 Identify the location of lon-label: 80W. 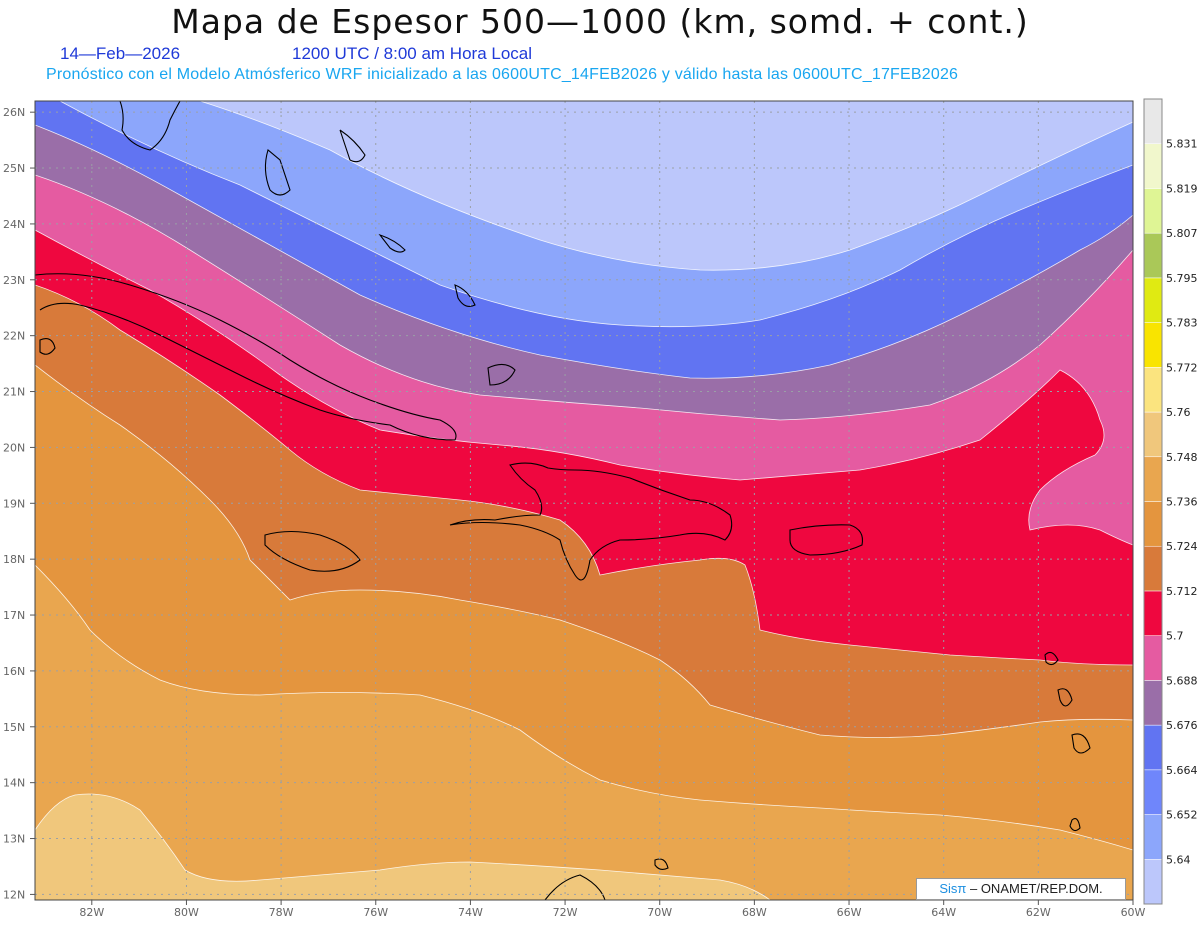
(186, 912).